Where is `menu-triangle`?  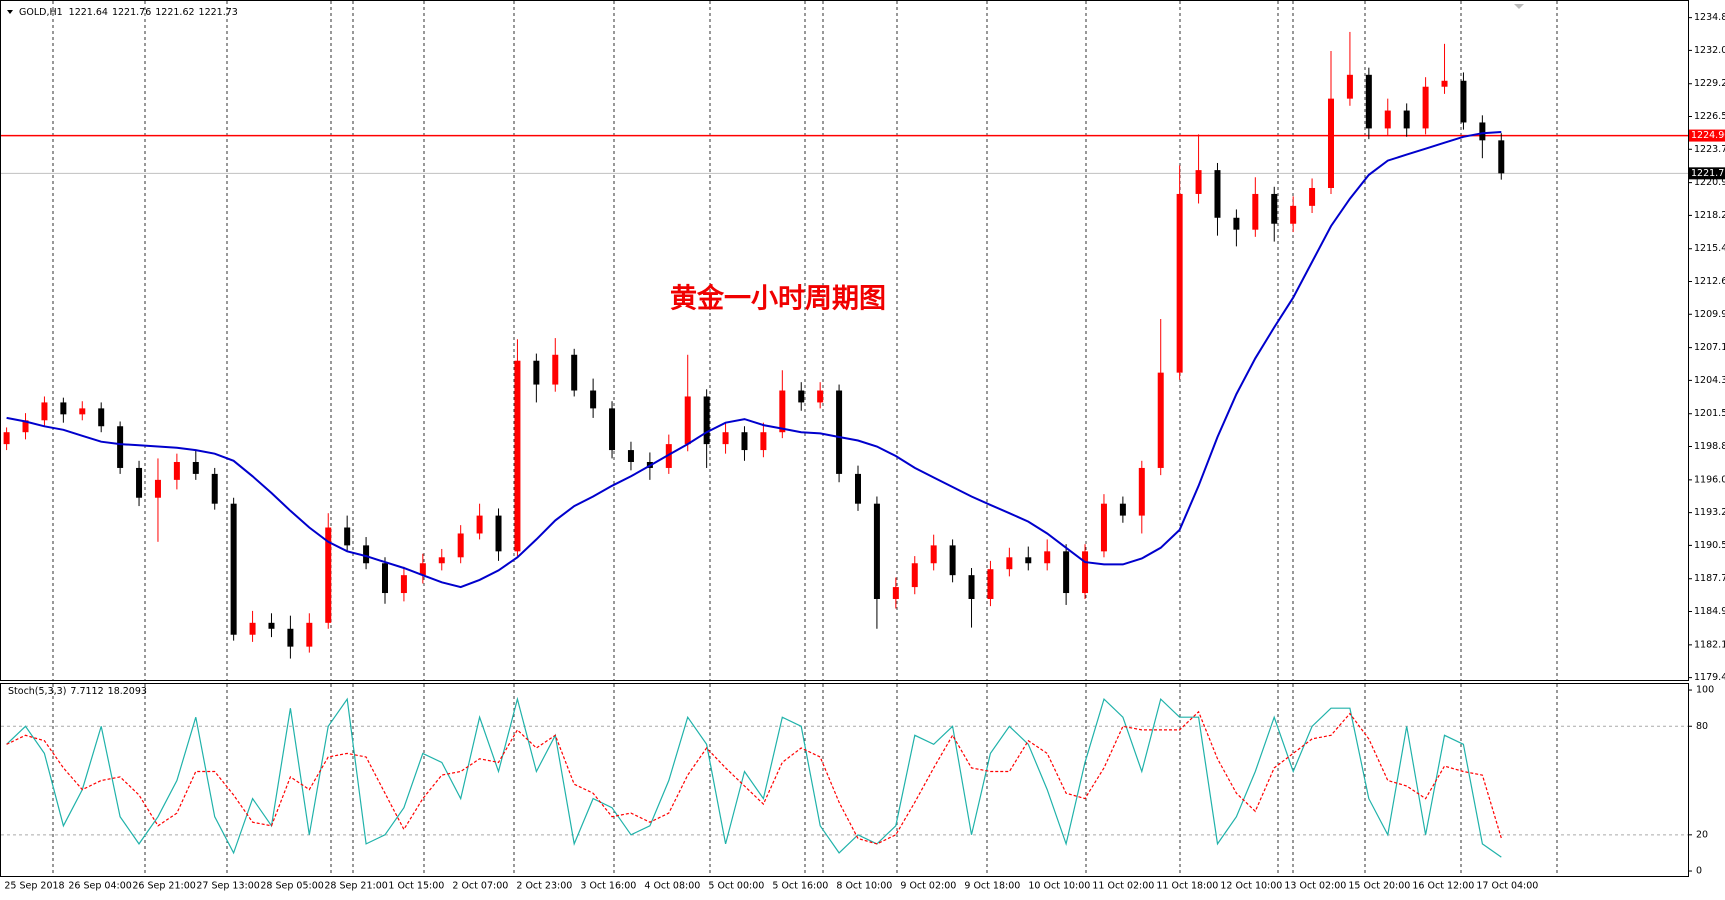 menu-triangle is located at coordinates (10, 12).